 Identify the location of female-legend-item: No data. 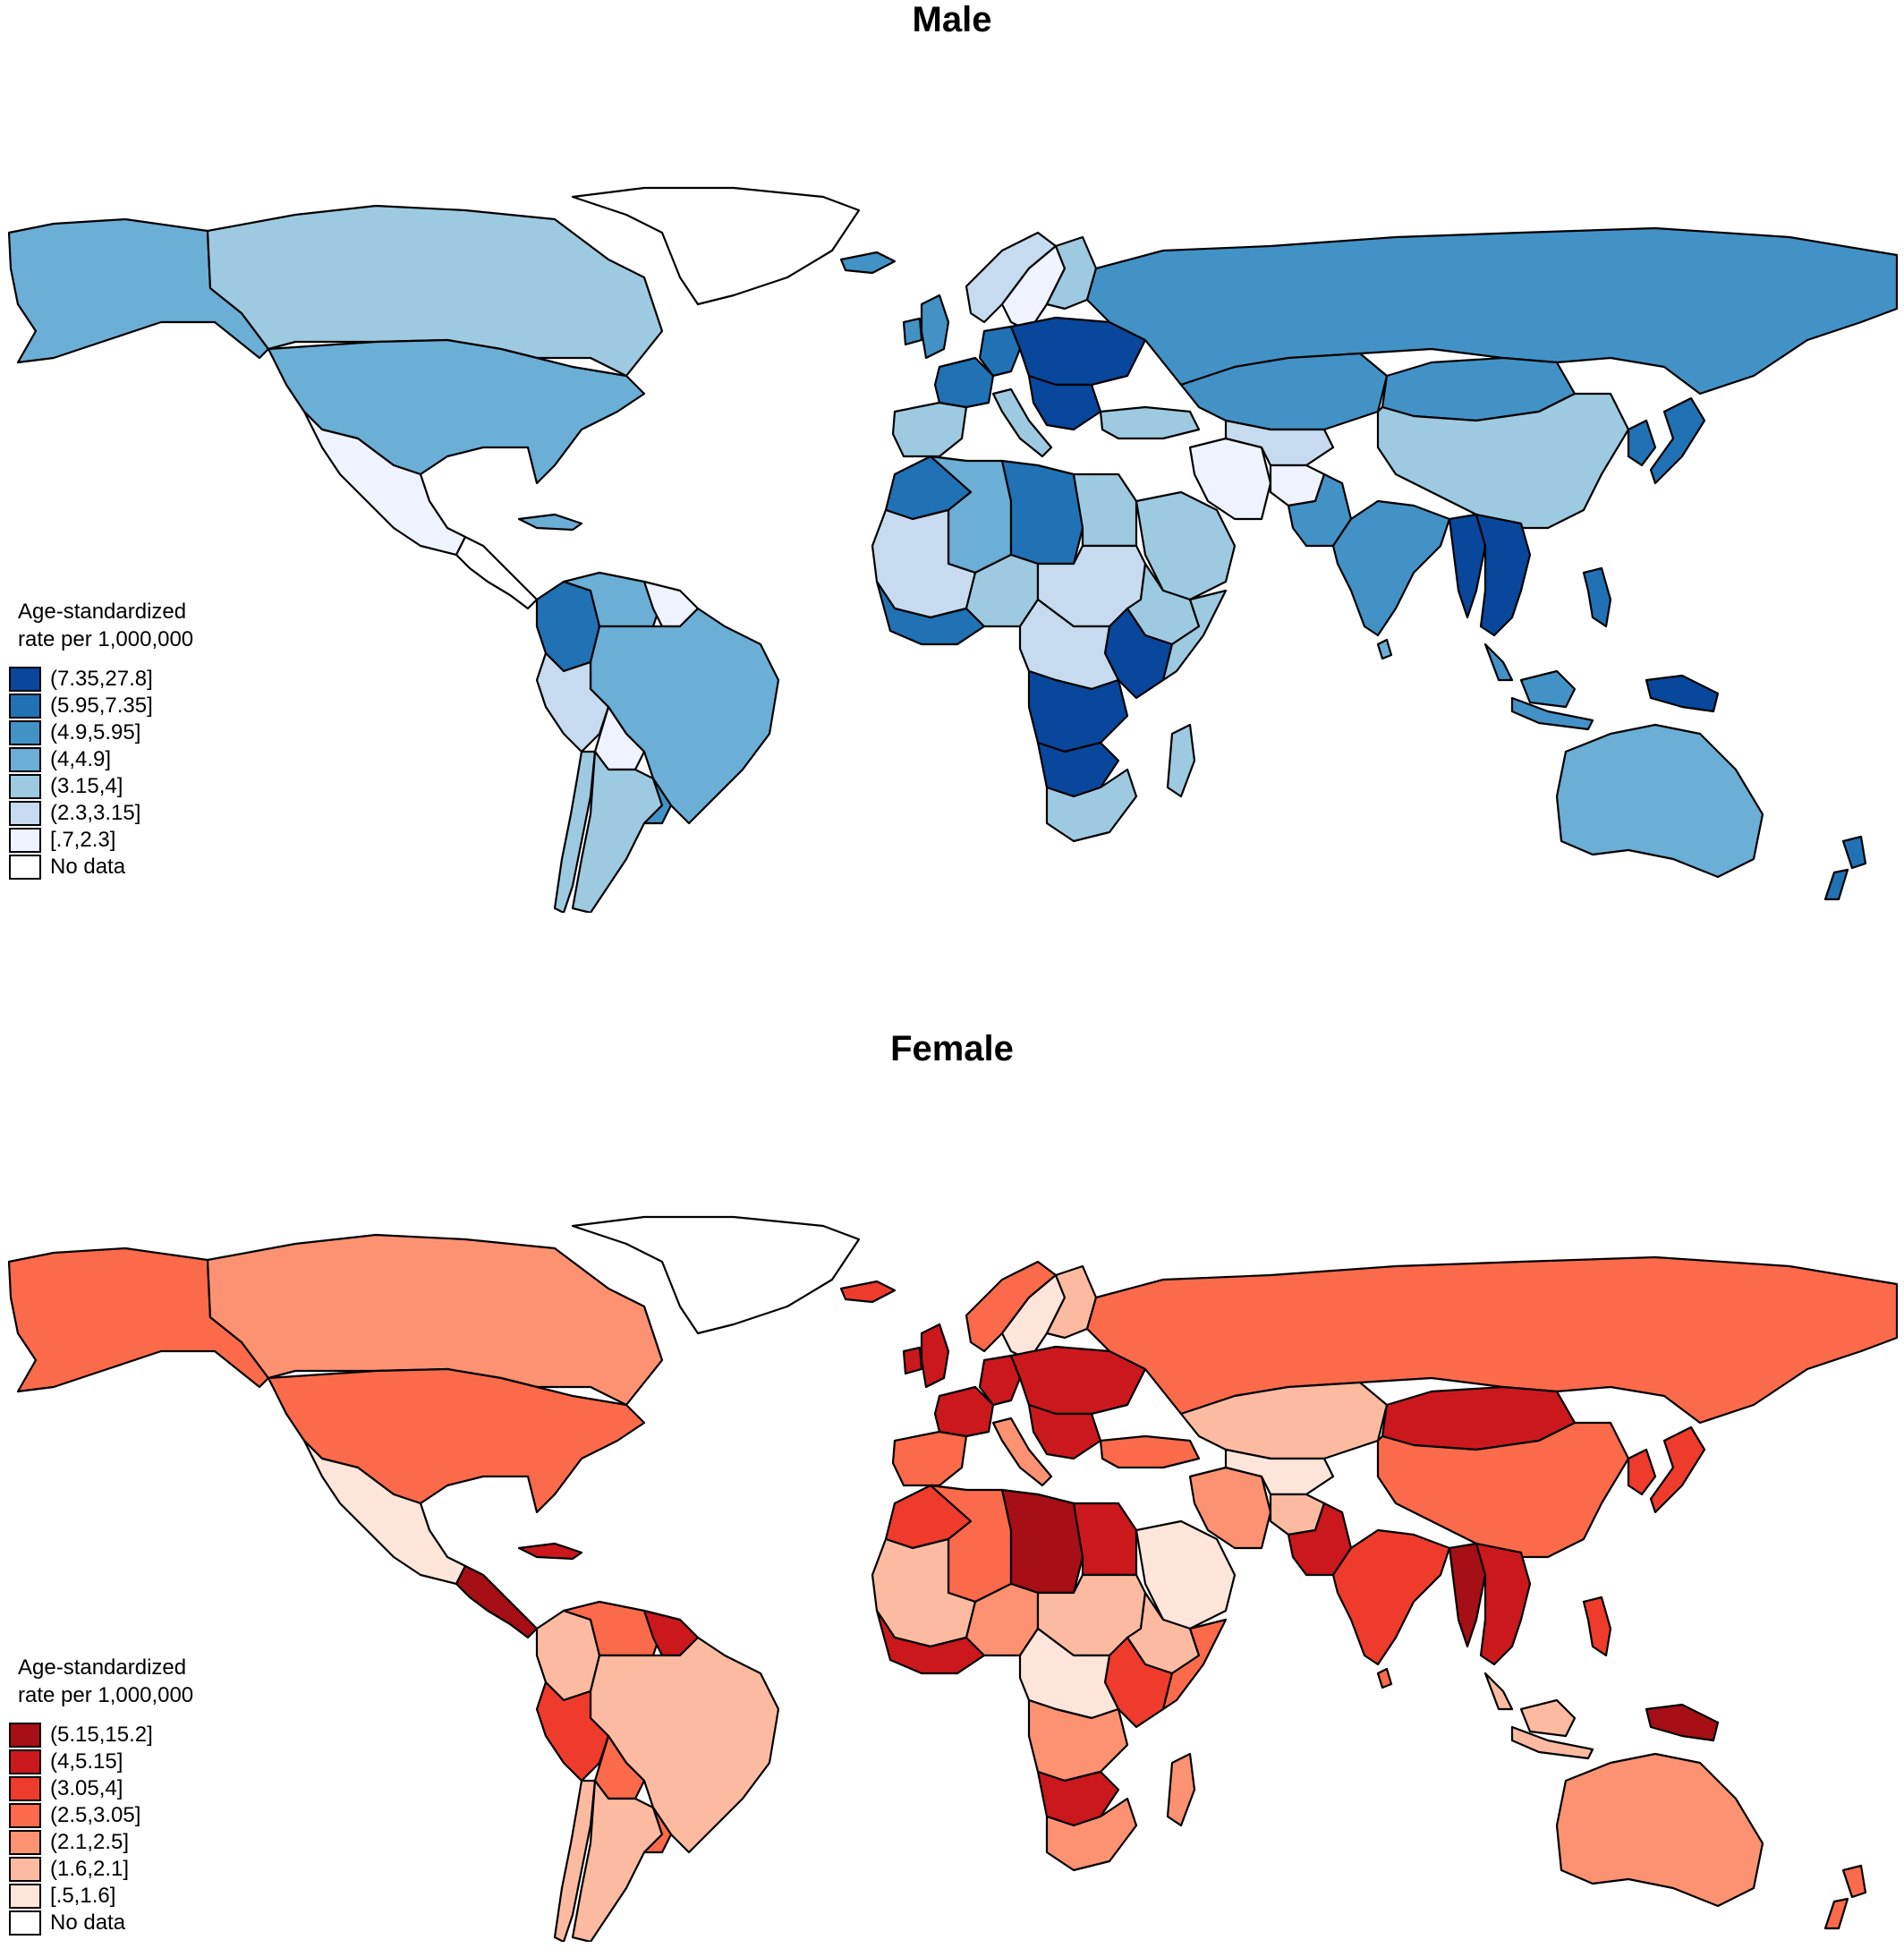
(101, 1923).